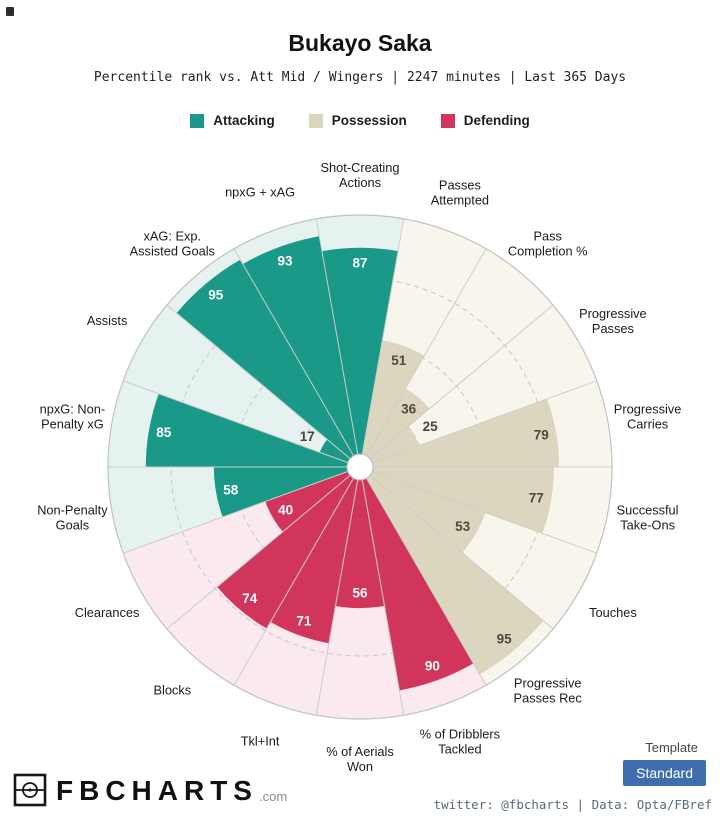  I want to click on param-label: Successful Take-Ons, so click(648, 518).